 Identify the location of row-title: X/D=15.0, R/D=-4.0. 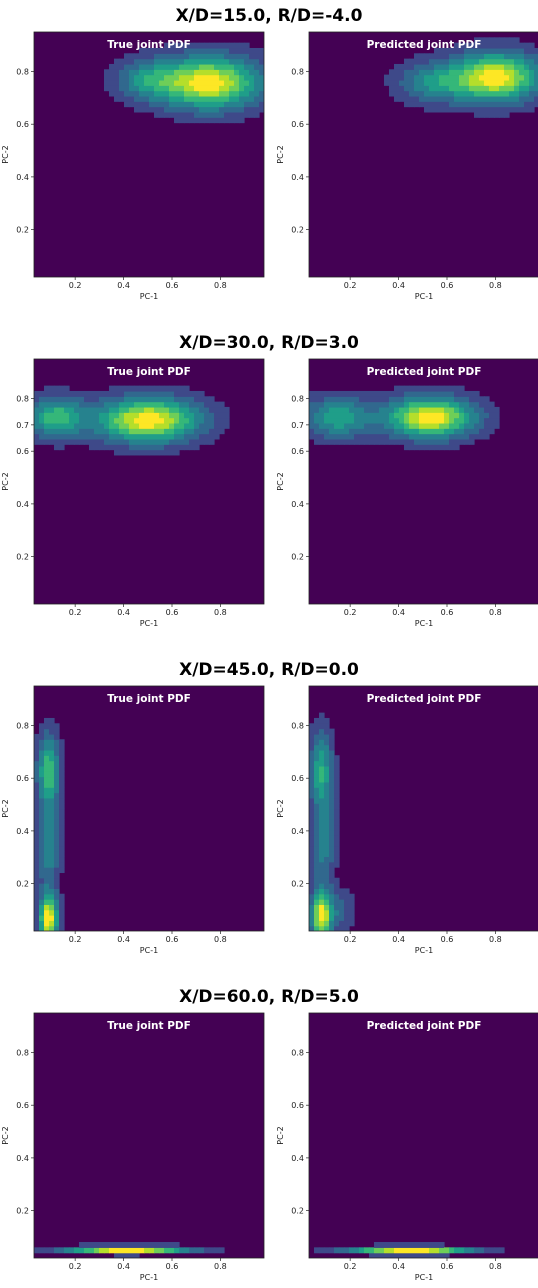
(269, 16).